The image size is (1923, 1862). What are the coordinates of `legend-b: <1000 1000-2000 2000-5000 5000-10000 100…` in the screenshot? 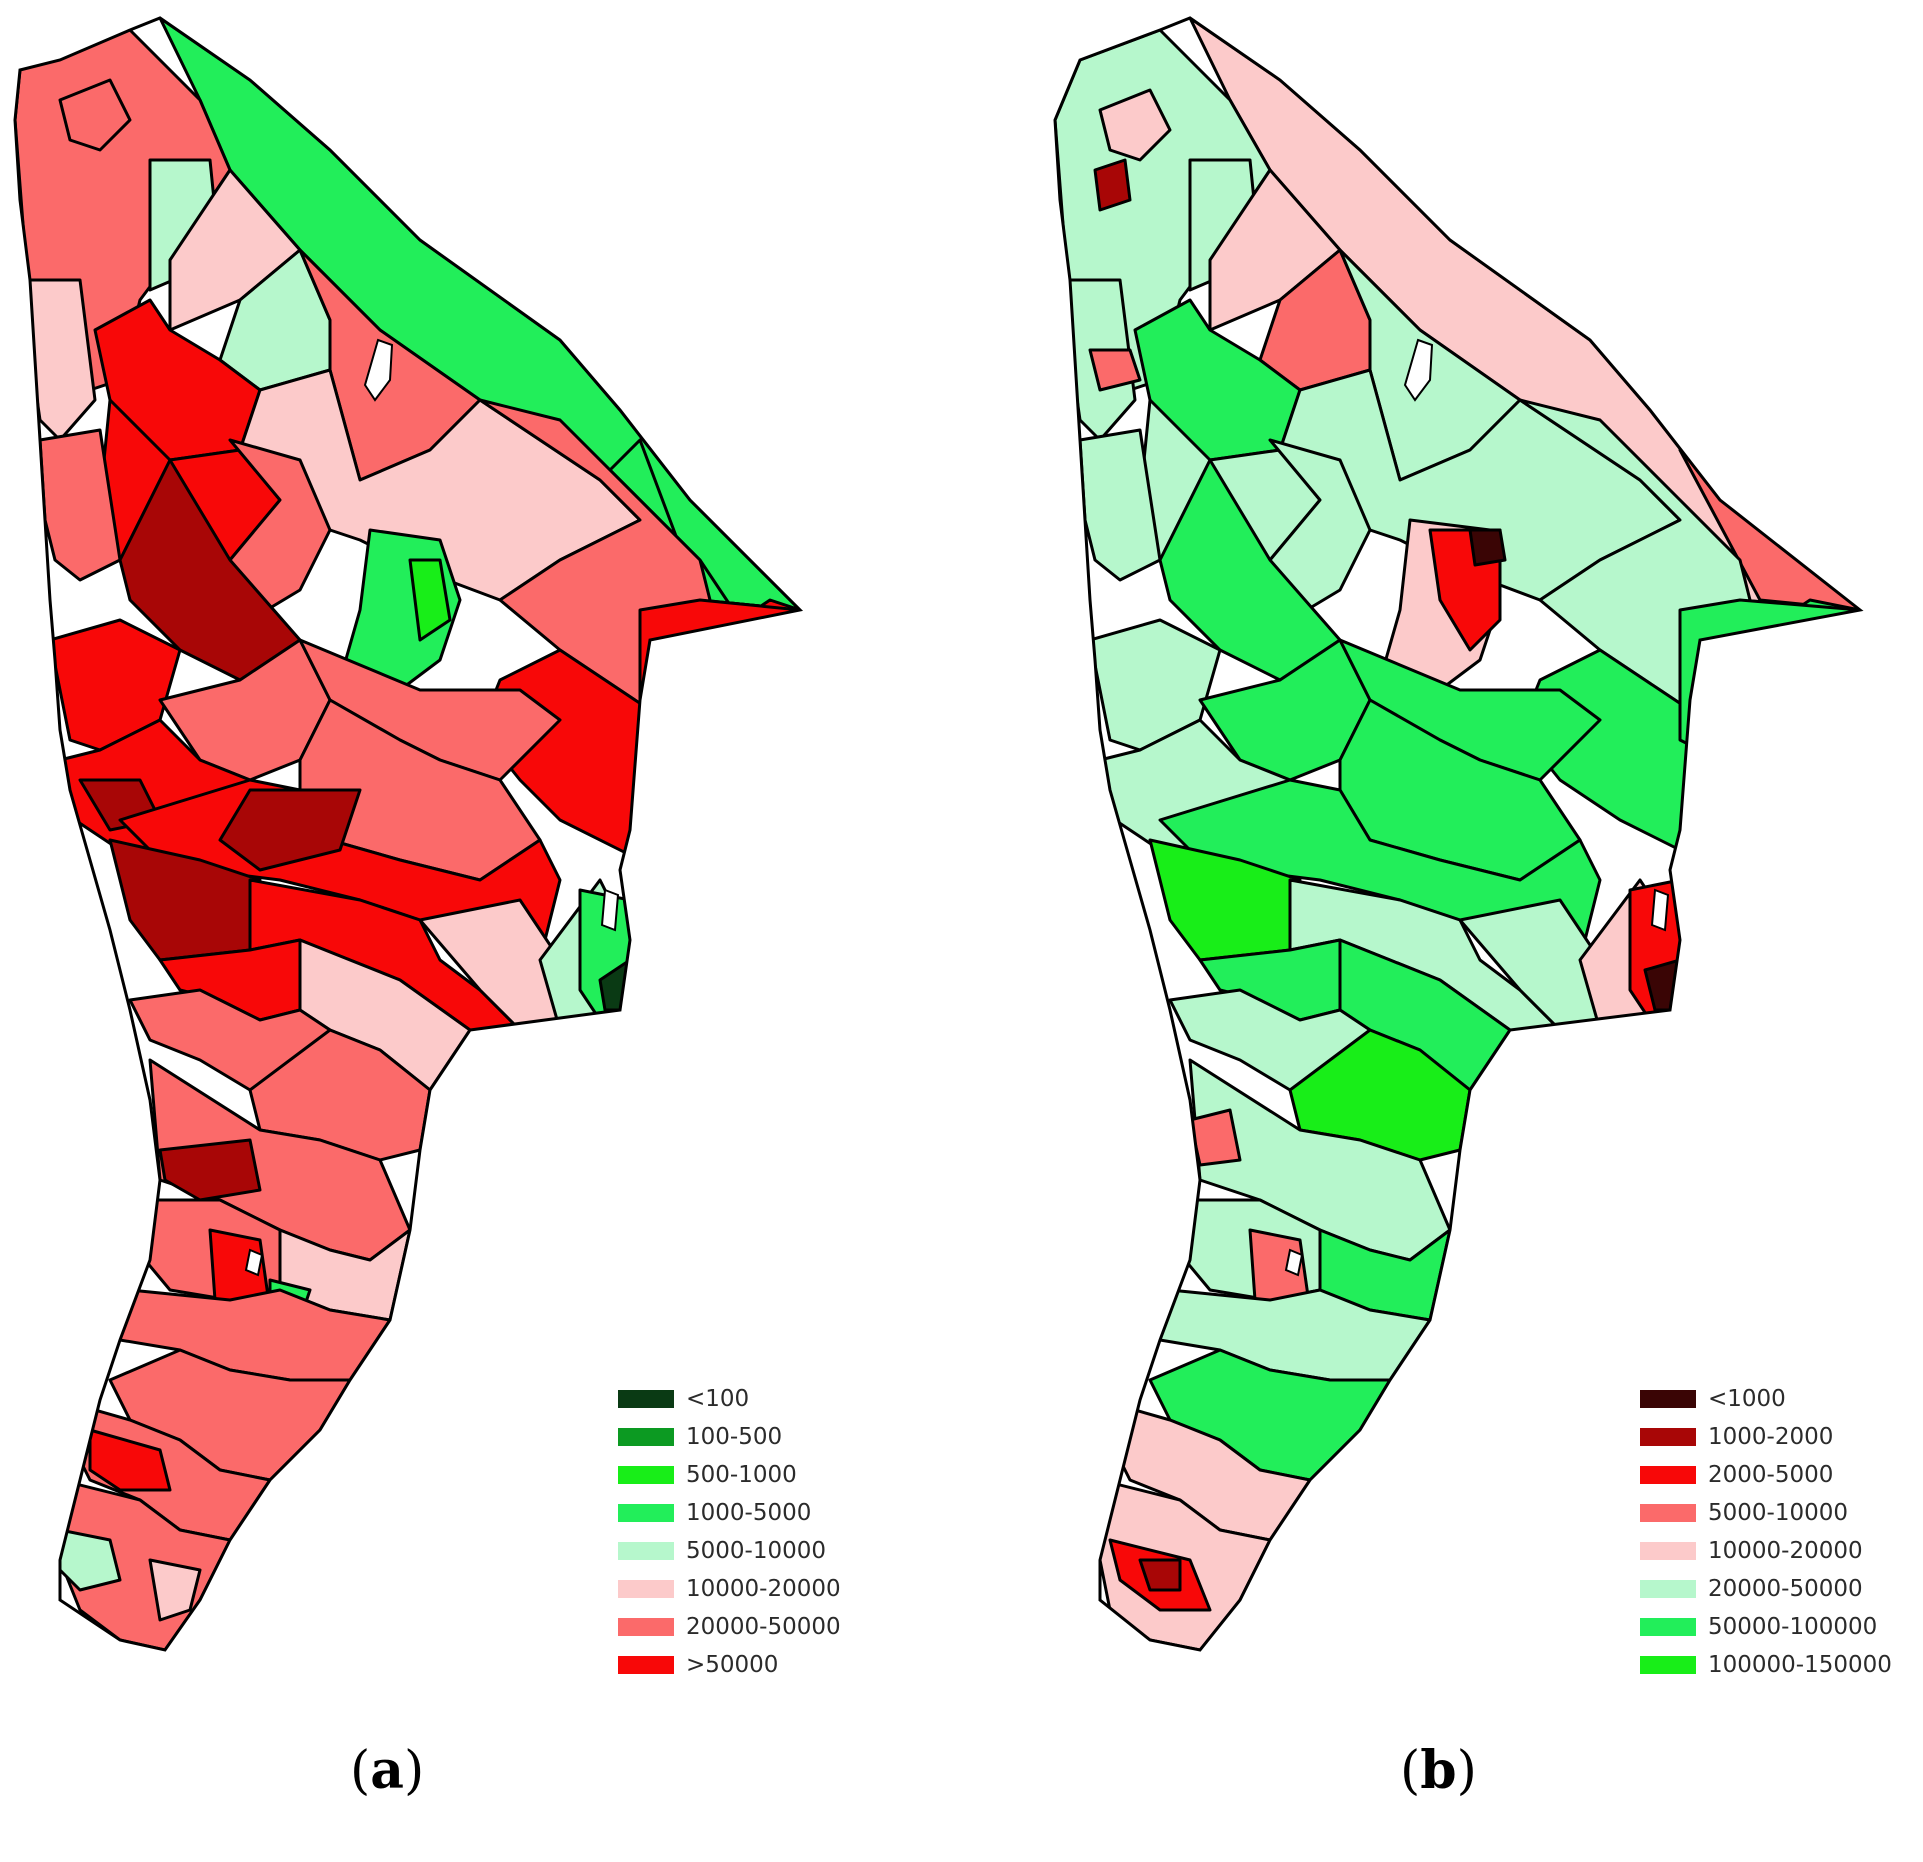 It's located at (1766, 1532).